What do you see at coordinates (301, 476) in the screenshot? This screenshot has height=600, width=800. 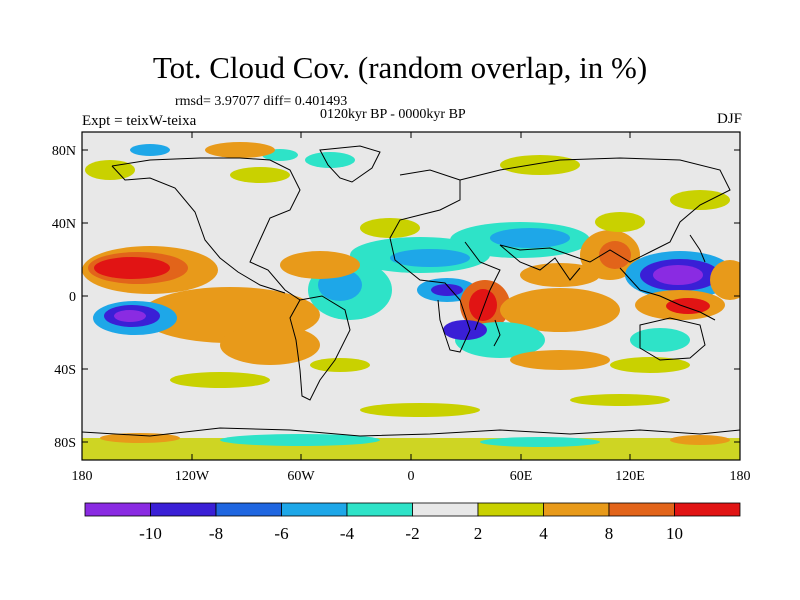 I see `lon-label: 60W` at bounding box center [301, 476].